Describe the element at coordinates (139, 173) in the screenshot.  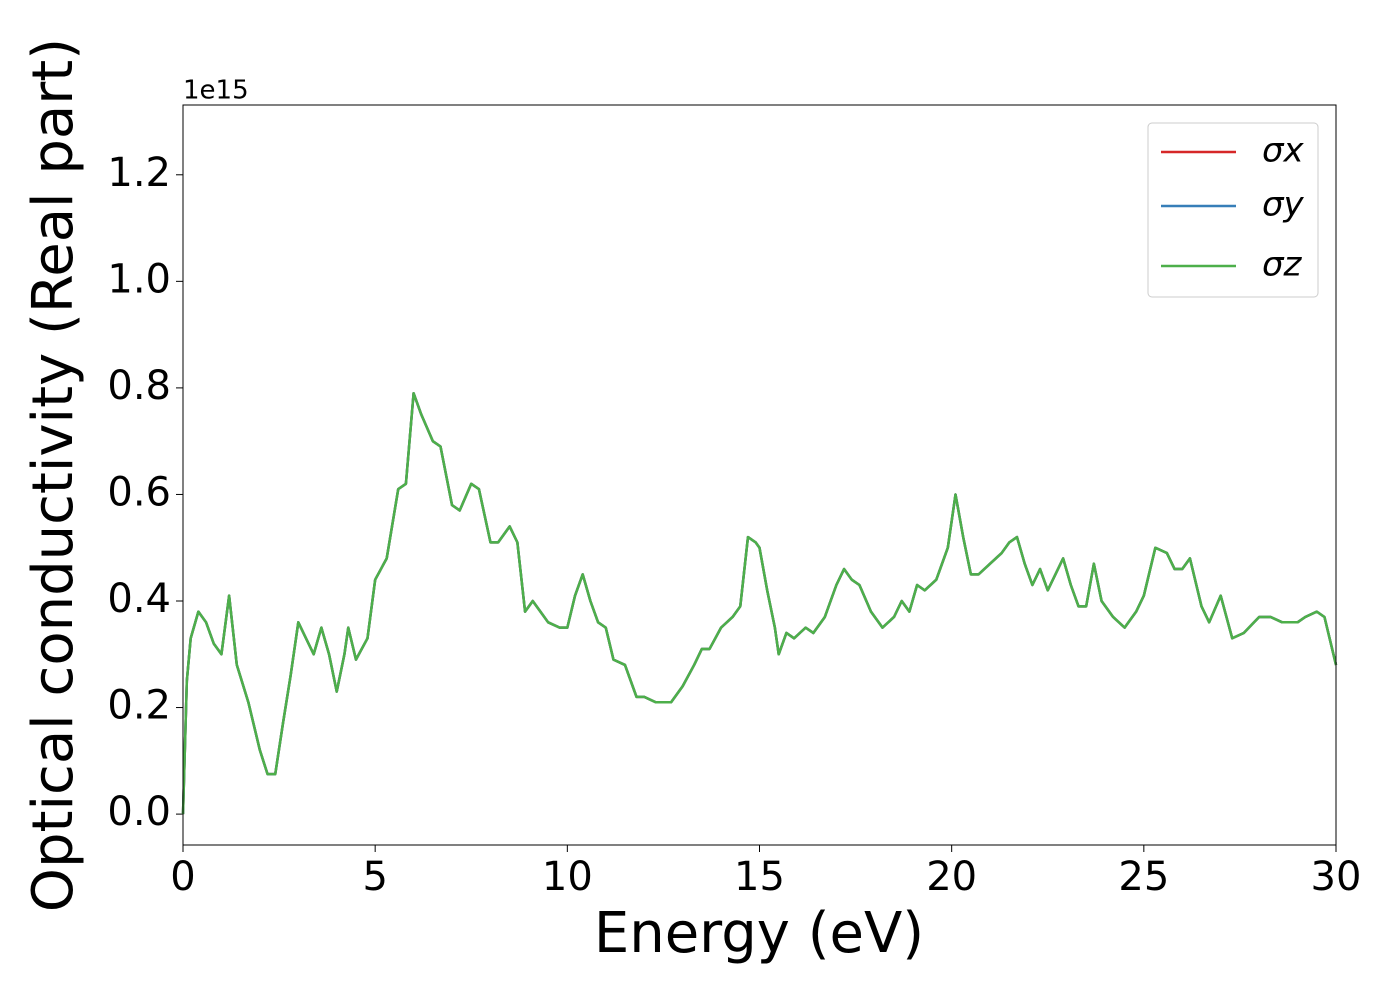
I see `y-tick-label: 1.2` at that location.